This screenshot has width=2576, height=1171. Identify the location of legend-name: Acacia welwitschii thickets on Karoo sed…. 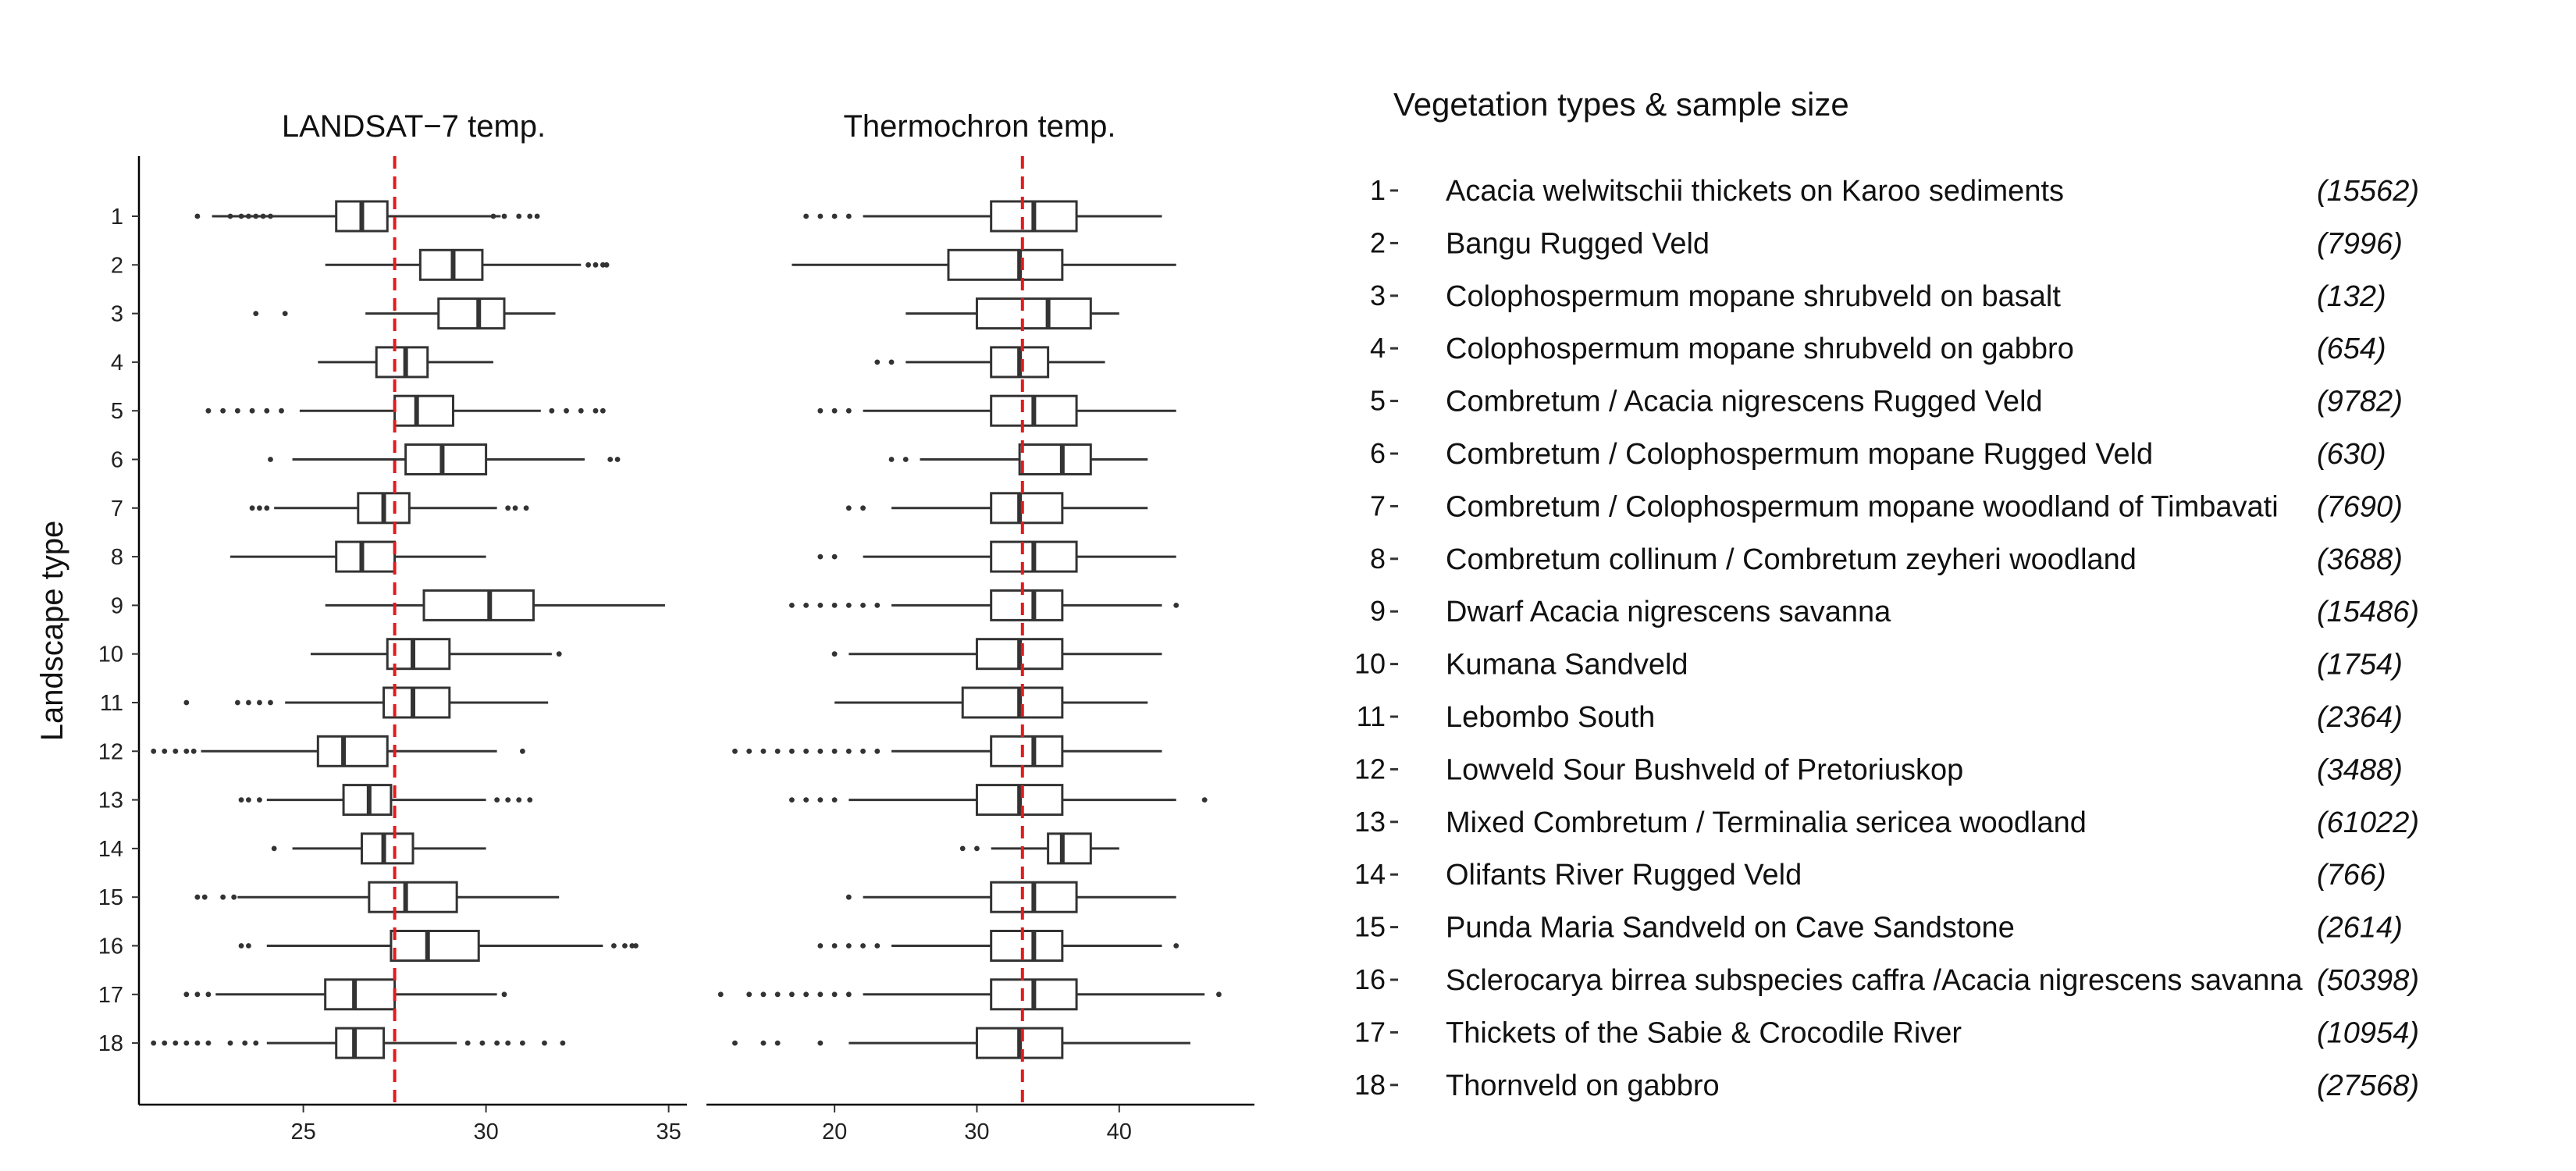
(1755, 191).